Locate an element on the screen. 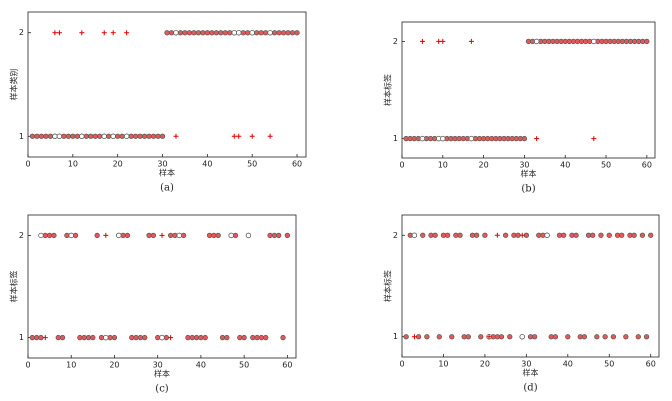 The image size is (672, 401). x-tick-label: 60 is located at coordinates (651, 364).